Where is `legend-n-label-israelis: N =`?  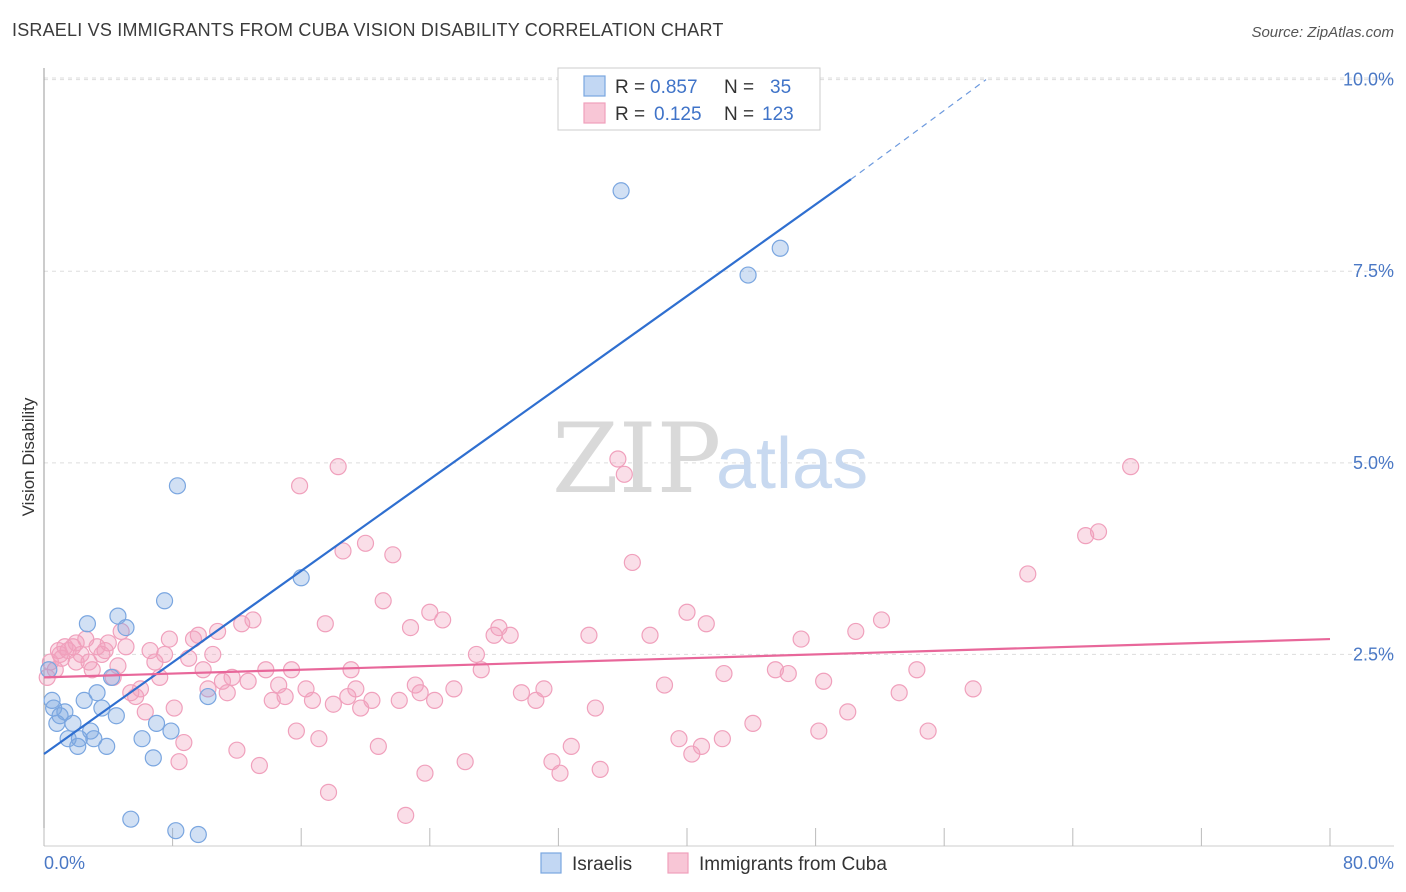
legend-n-label-israelis: N = is located at coordinates (739, 87).